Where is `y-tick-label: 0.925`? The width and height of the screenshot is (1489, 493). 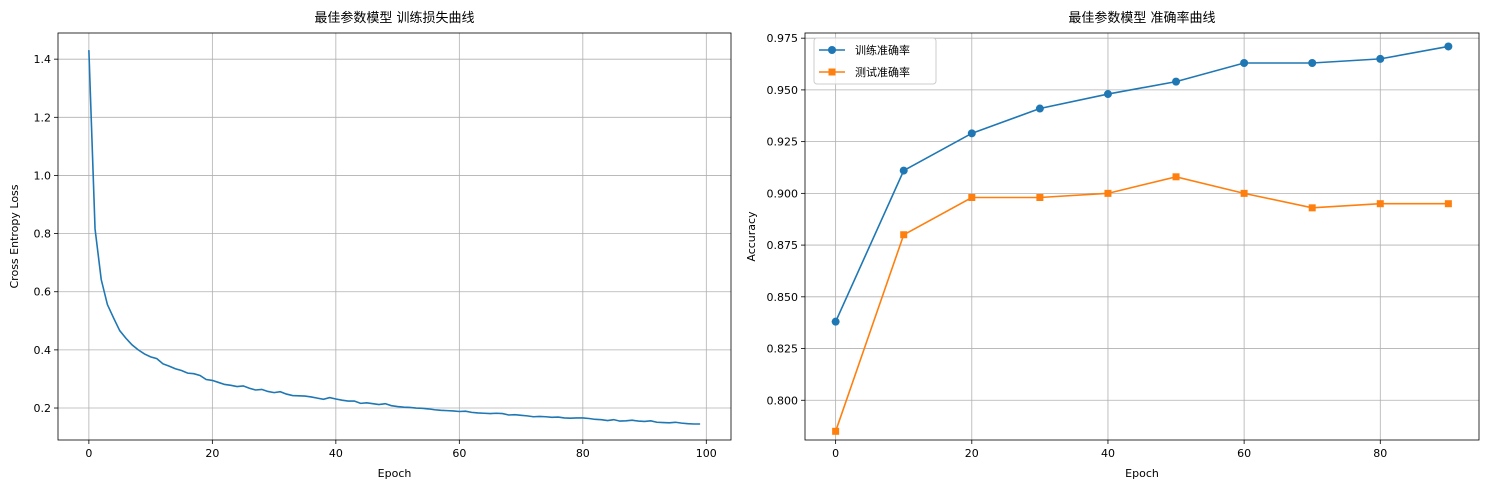
y-tick-label: 0.925 is located at coordinates (783, 142).